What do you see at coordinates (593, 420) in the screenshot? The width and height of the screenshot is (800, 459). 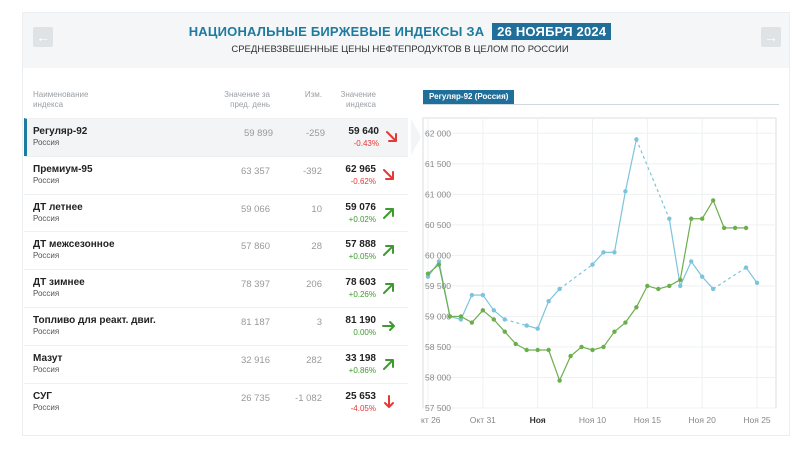 I see `x-tick-label: Ноя 10` at bounding box center [593, 420].